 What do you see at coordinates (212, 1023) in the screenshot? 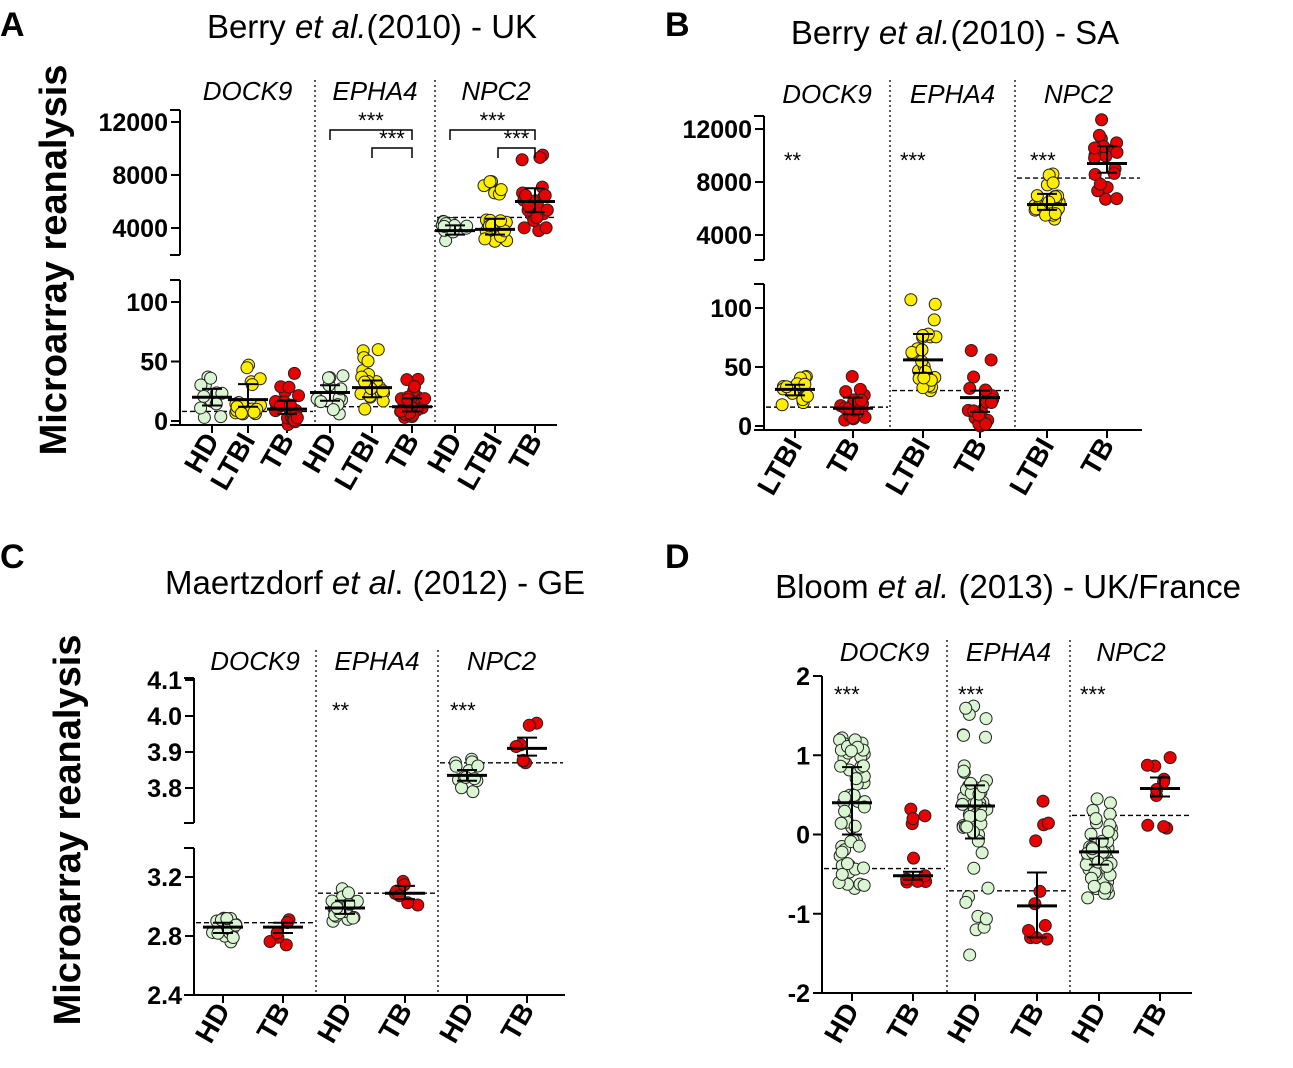
I see `x-tick-label: HD` at bounding box center [212, 1023].